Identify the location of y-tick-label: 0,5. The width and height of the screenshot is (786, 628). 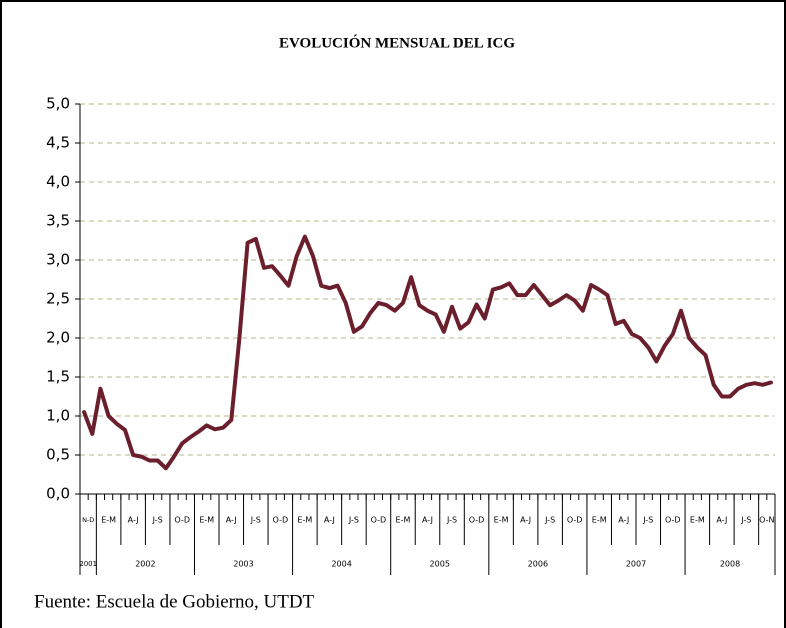
(58, 455).